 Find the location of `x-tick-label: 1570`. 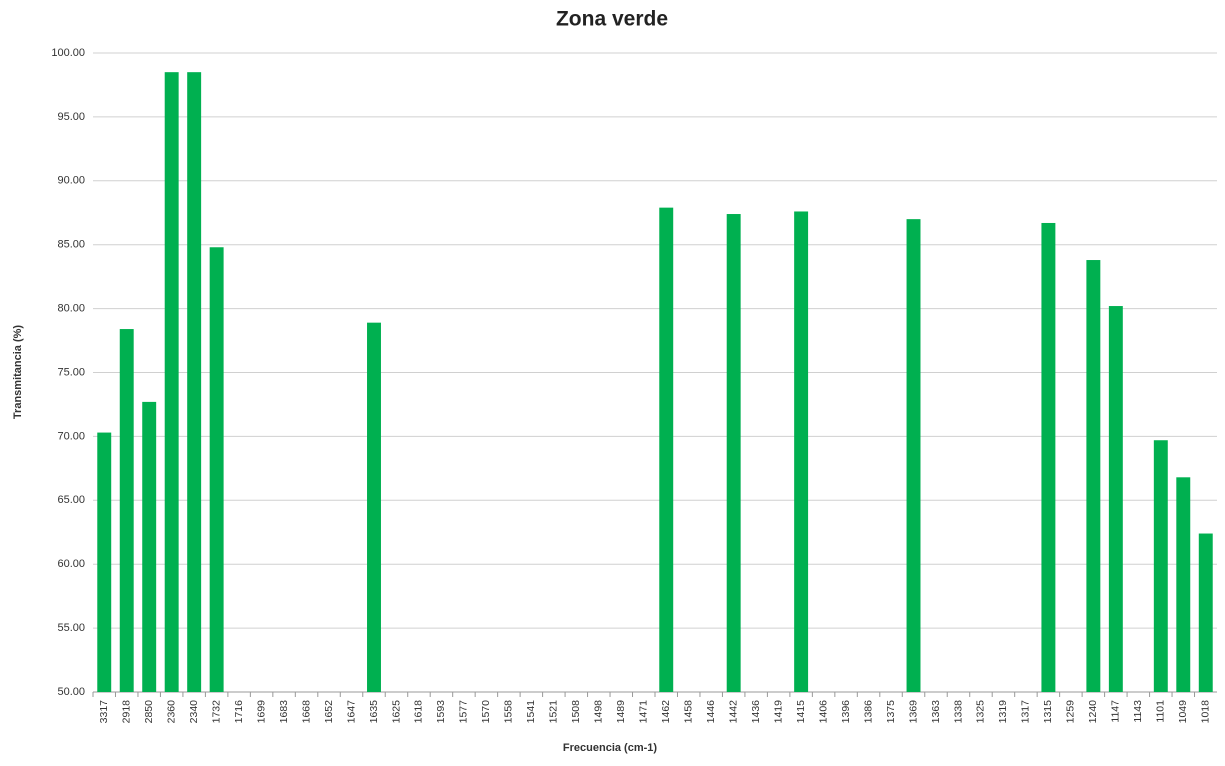

x-tick-label: 1570 is located at coordinates (486, 712).